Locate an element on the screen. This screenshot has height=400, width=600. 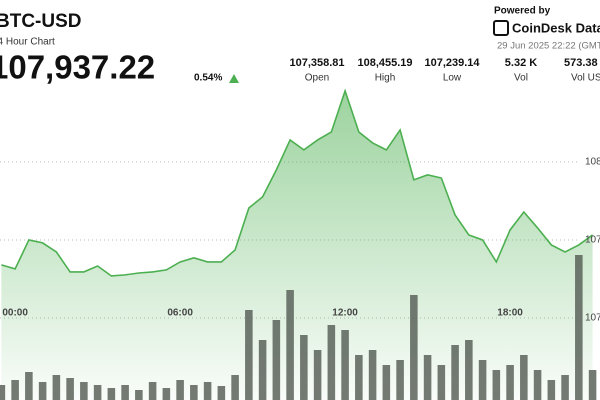
brand-logo is located at coordinates (501, 28).